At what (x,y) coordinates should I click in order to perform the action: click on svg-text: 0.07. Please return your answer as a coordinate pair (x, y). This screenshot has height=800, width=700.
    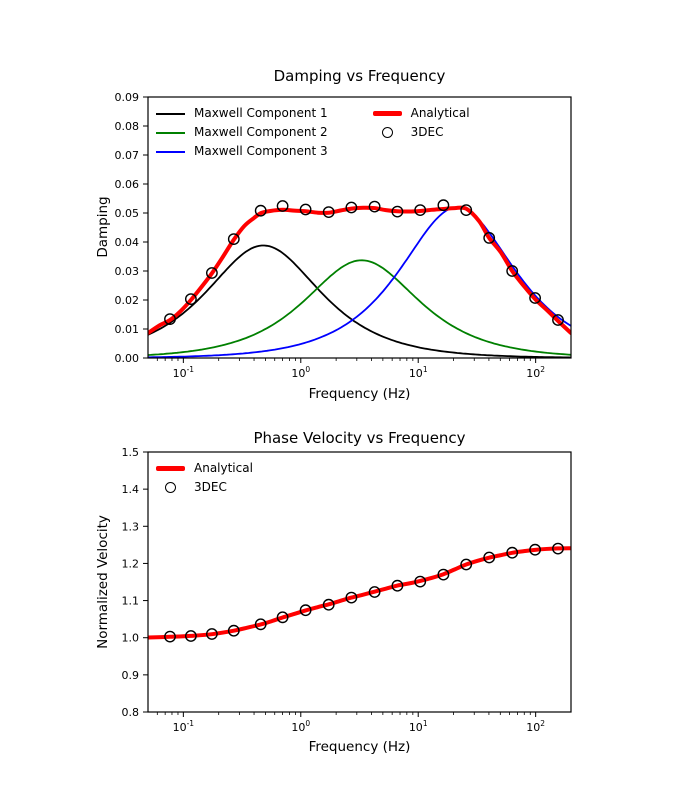
    Looking at the image, I should click on (127, 155).